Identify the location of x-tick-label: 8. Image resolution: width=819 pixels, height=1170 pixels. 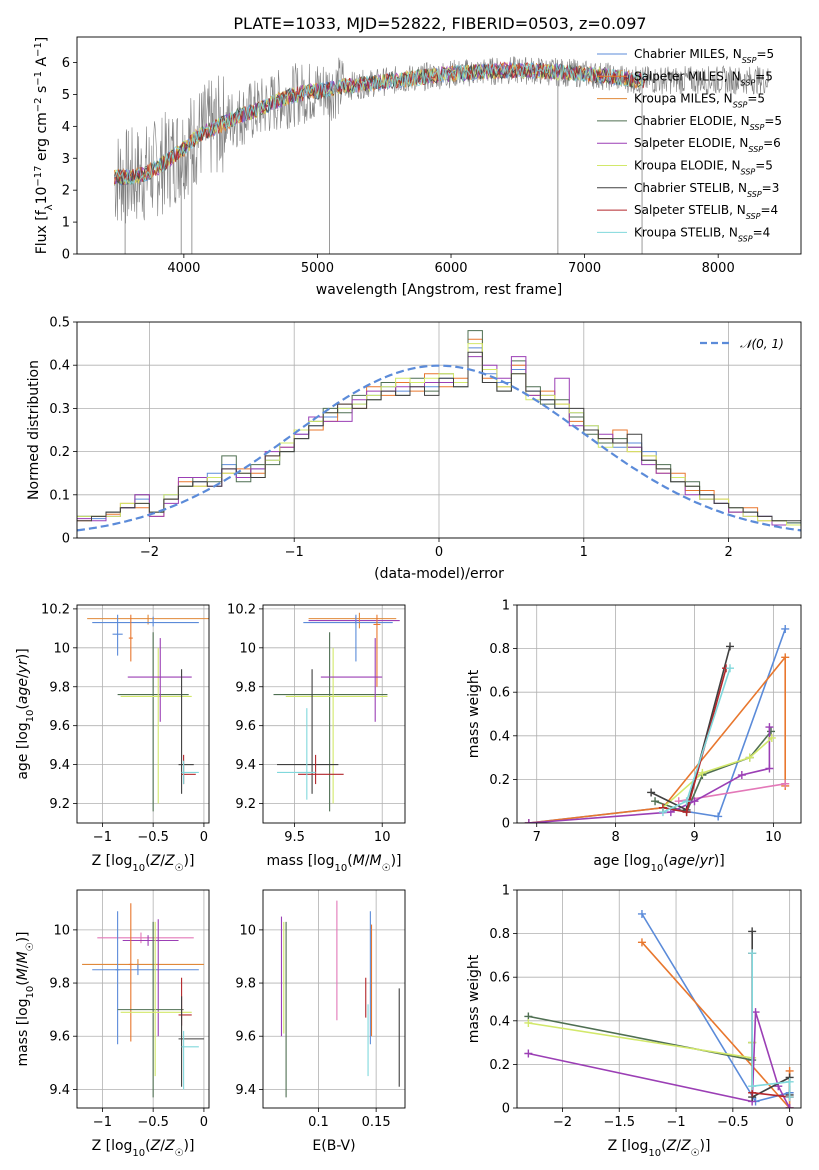
(615, 837).